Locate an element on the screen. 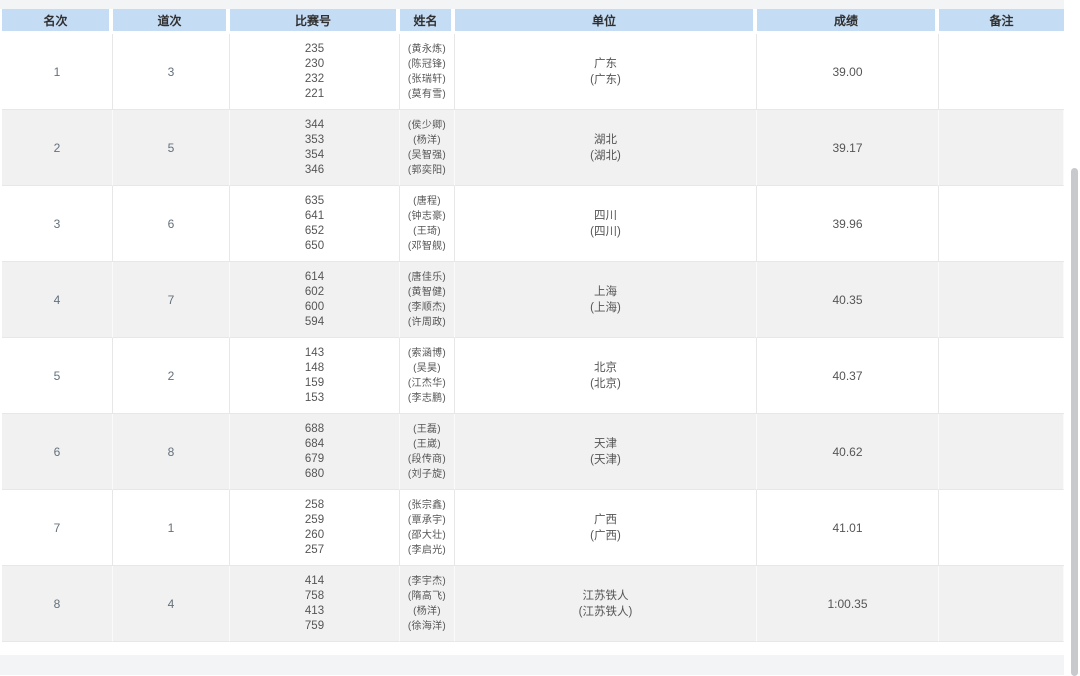 This screenshot has width=1080, height=676. cell-line: (邵大壮) is located at coordinates (427, 535).